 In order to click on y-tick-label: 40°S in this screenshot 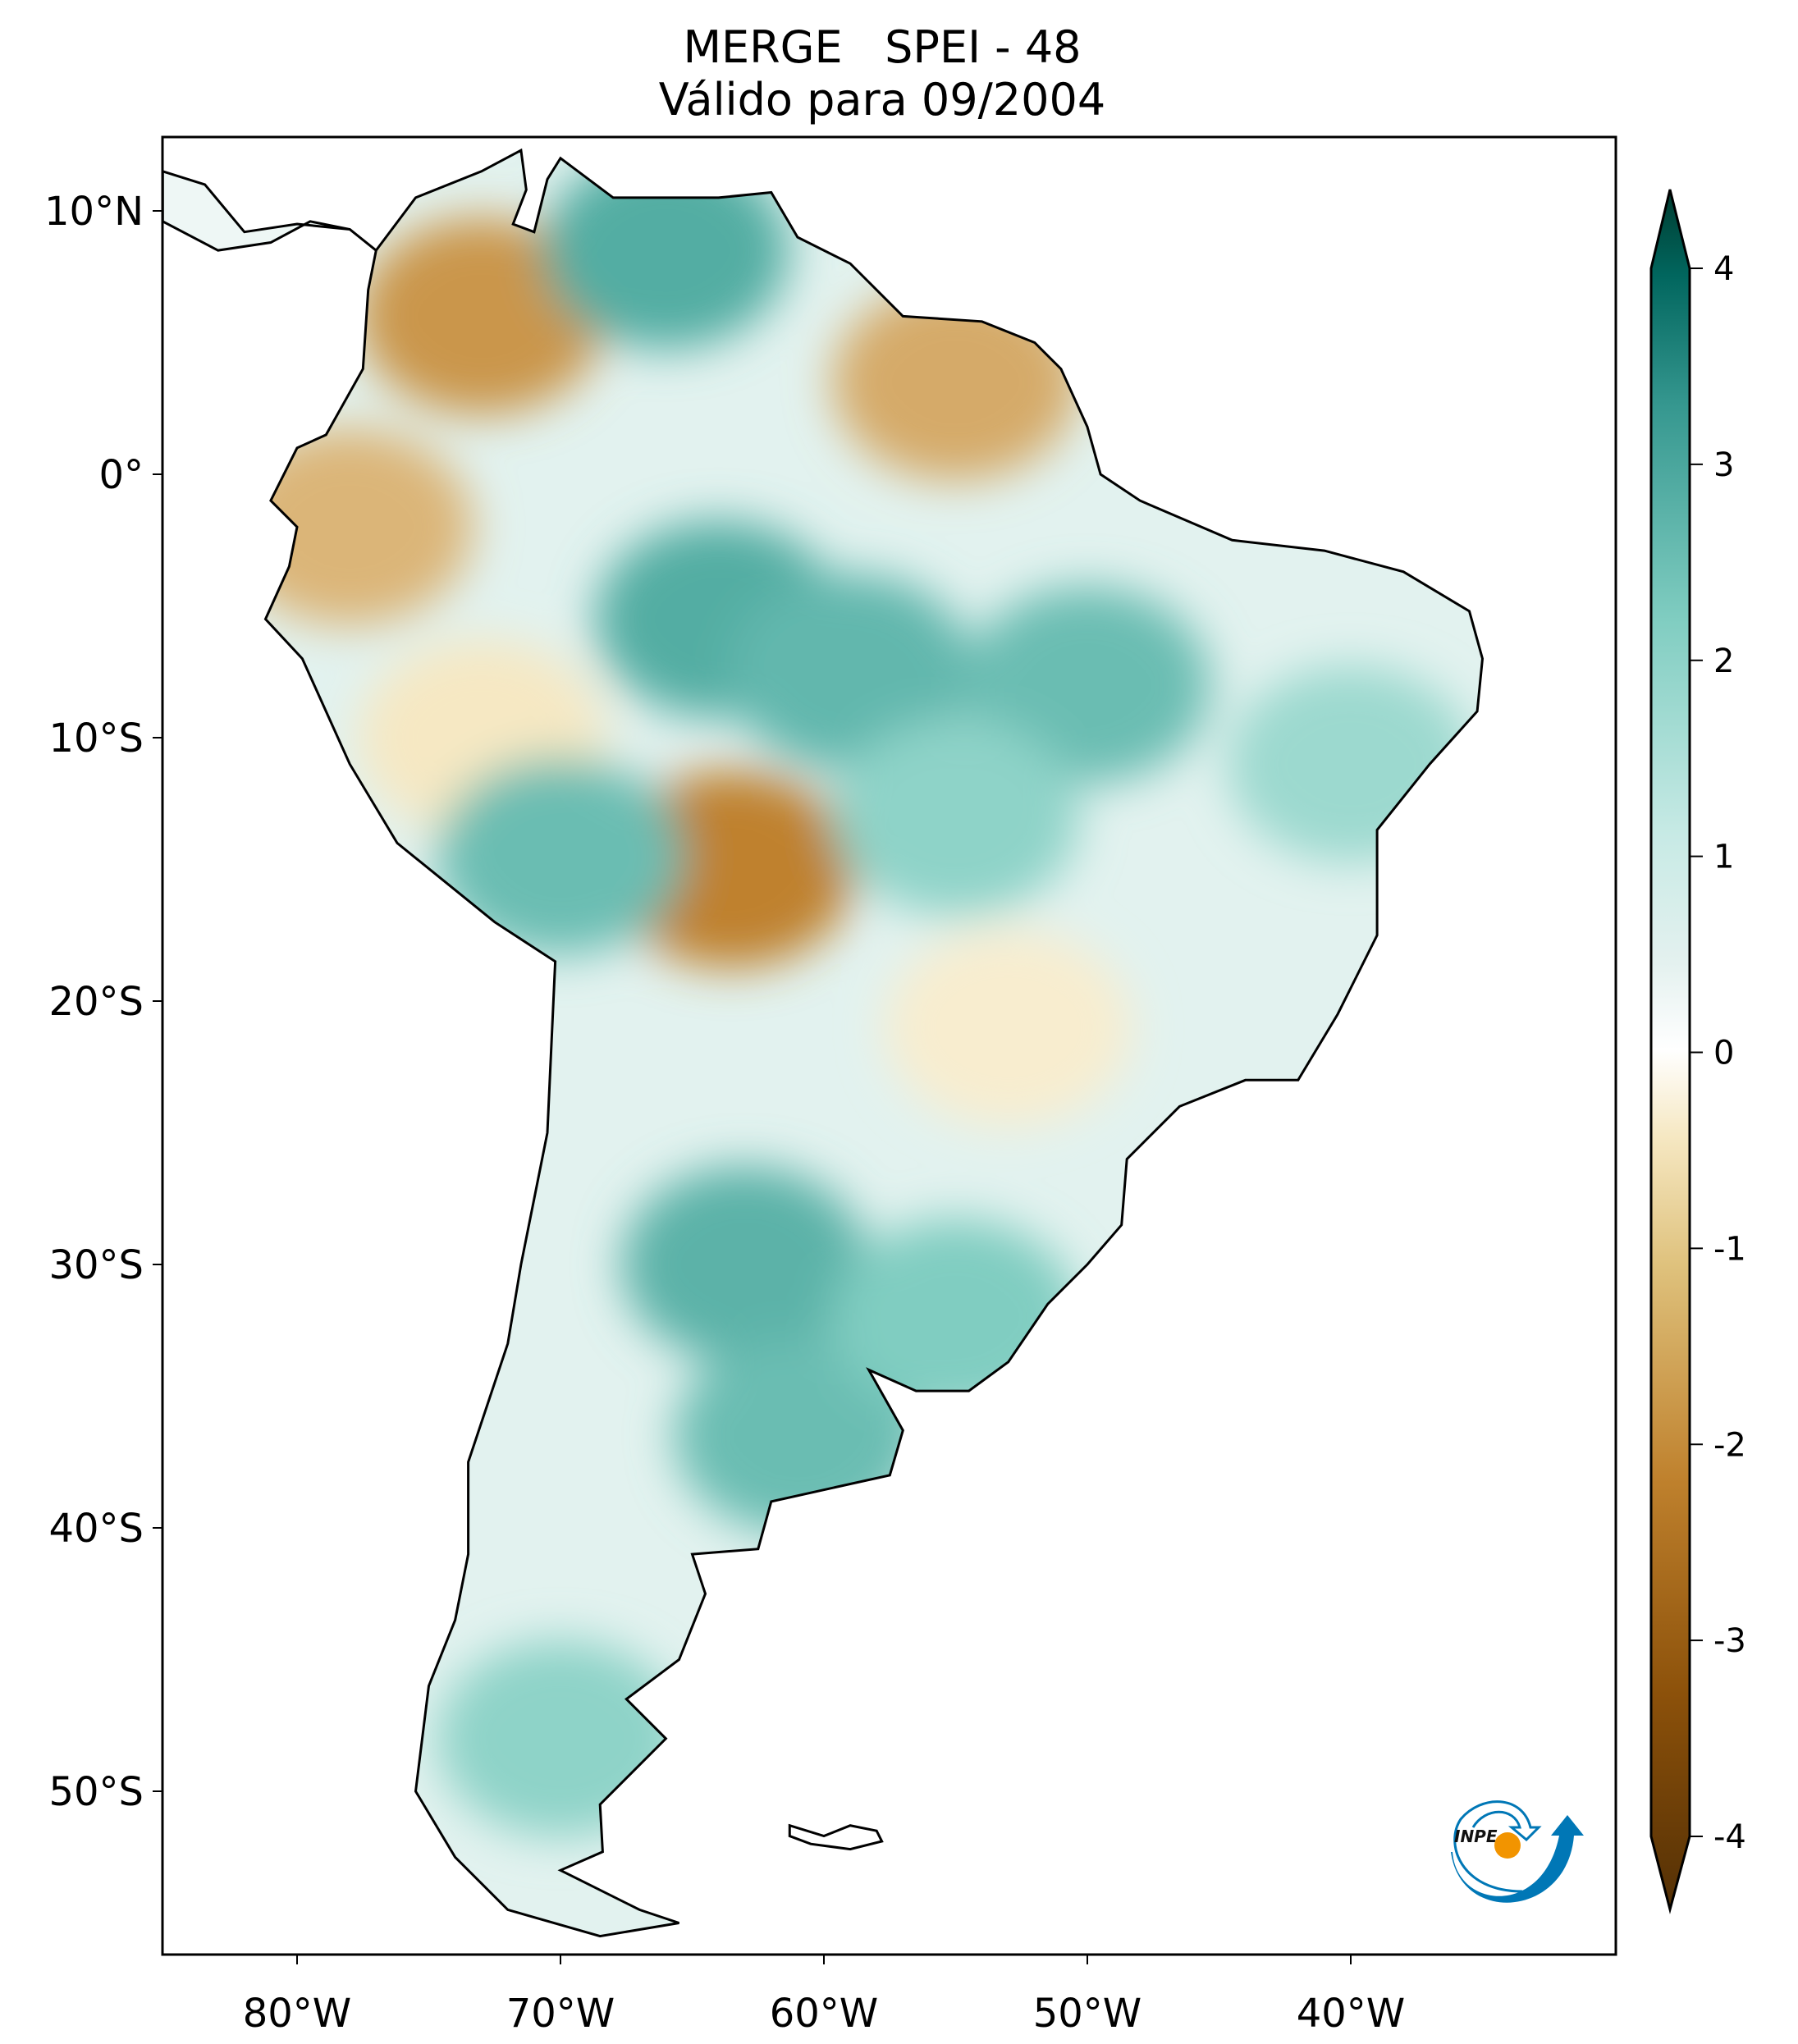, I will do `click(96, 1529)`.